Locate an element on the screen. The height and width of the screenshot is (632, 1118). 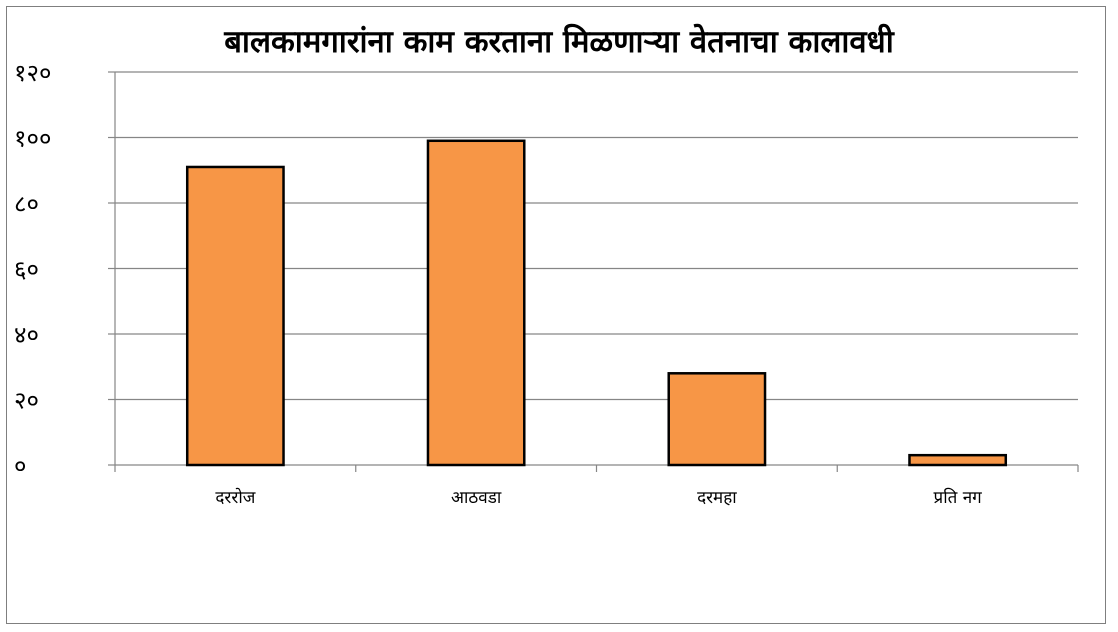
y-tick-label: २० is located at coordinates (26, 401).